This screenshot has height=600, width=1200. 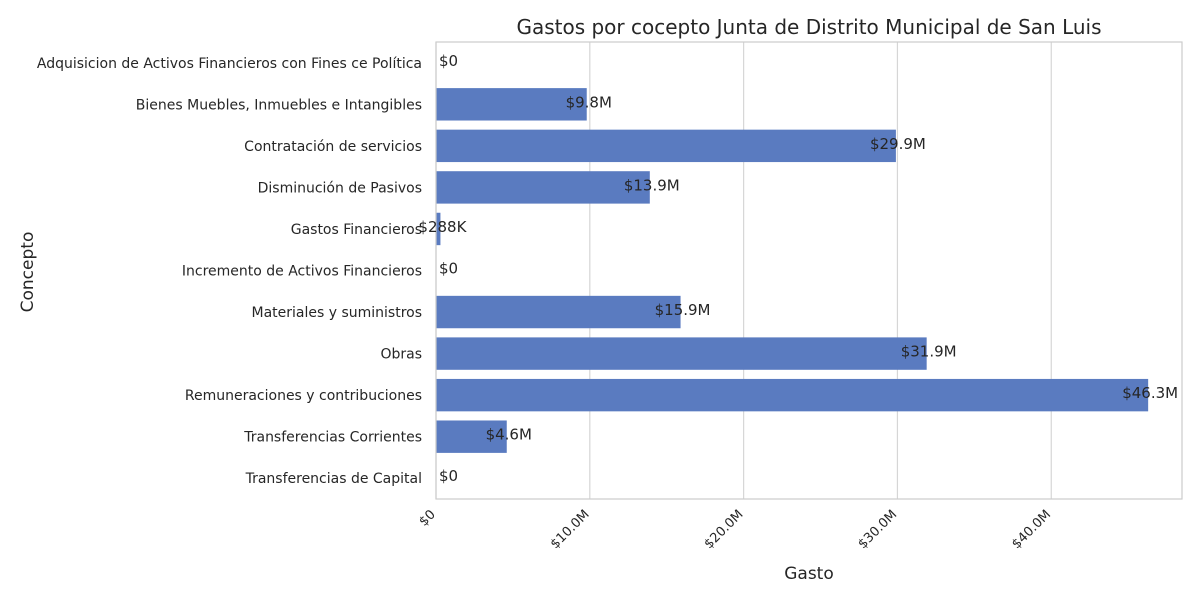 I want to click on x-tick-label: $10.0M, so click(x=570, y=529).